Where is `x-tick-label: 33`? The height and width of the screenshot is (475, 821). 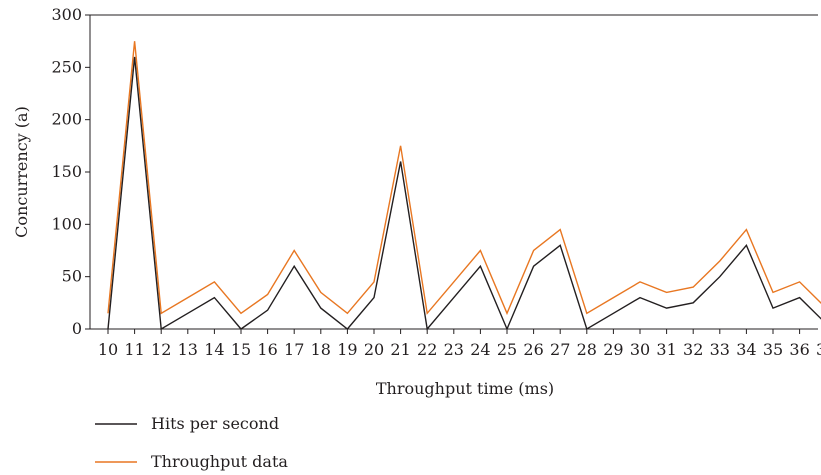 x-tick-label: 33 is located at coordinates (720, 349).